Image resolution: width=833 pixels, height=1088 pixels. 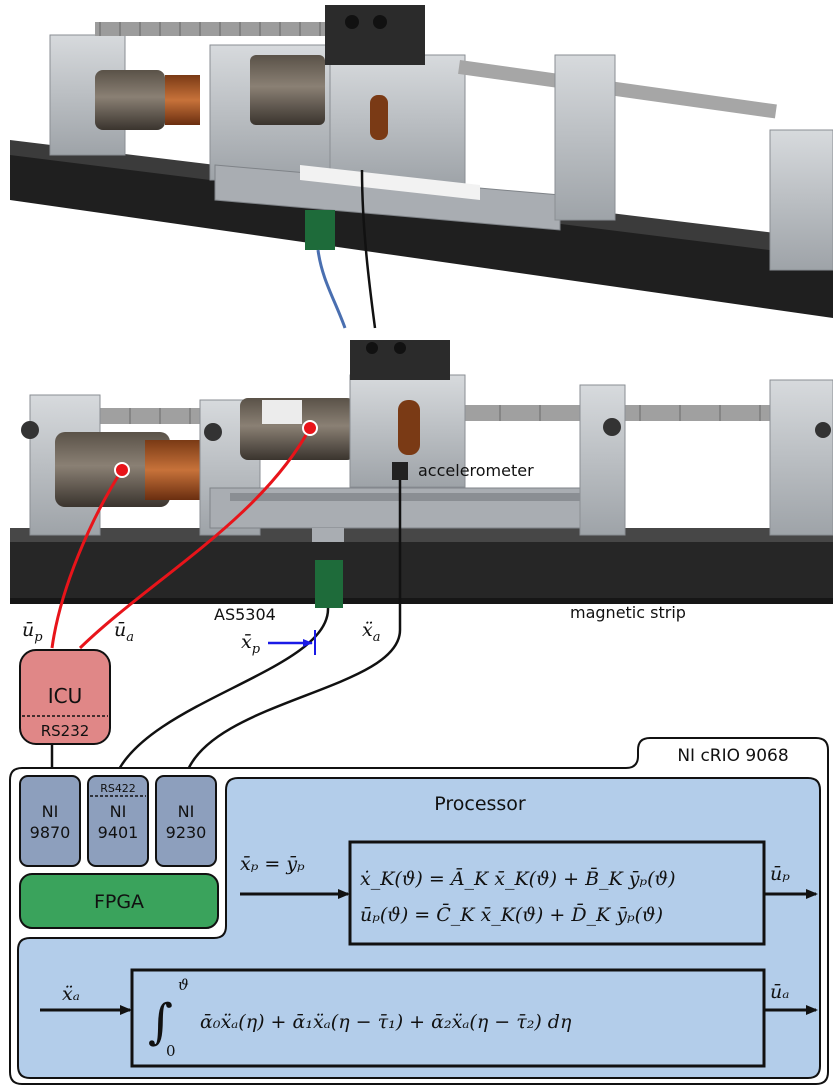 I want to click on wires, so click(x=226, y=598).